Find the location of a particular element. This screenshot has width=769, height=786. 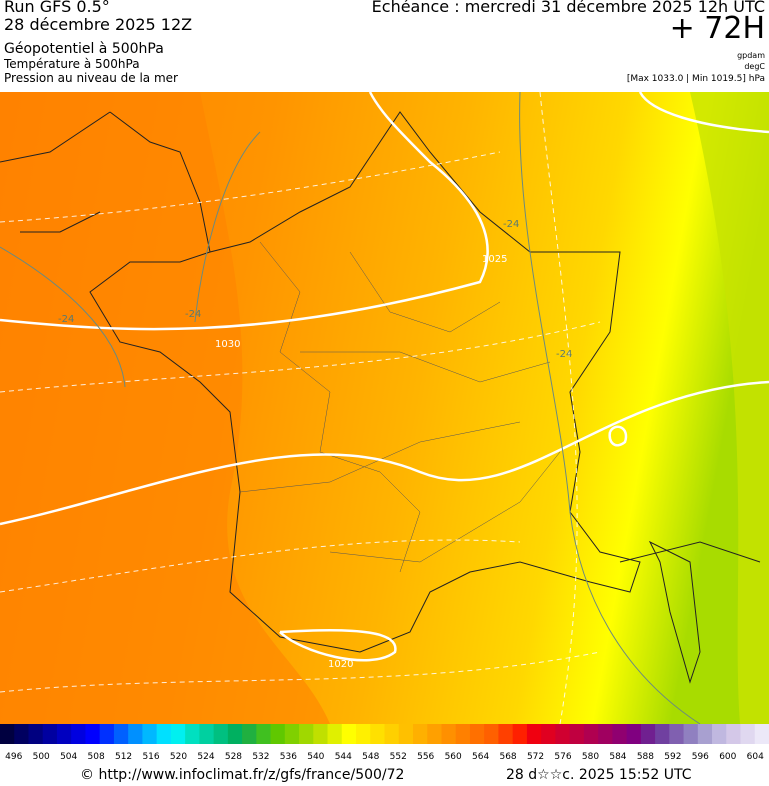

field: Pression au niveau de la mer is located at coordinates (91, 78).